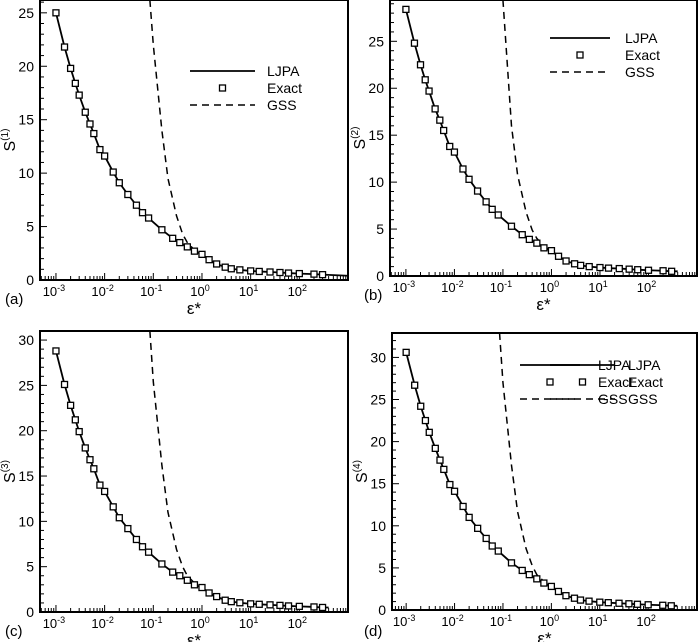 The width and height of the screenshot is (700, 642). I want to click on legend-gss-label: GSS, so click(282, 105).